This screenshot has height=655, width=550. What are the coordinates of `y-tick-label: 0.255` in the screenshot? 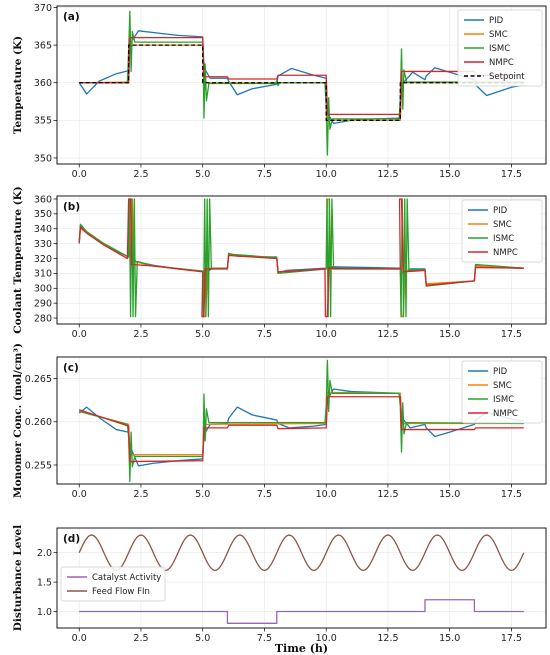 It's located at (38, 465).